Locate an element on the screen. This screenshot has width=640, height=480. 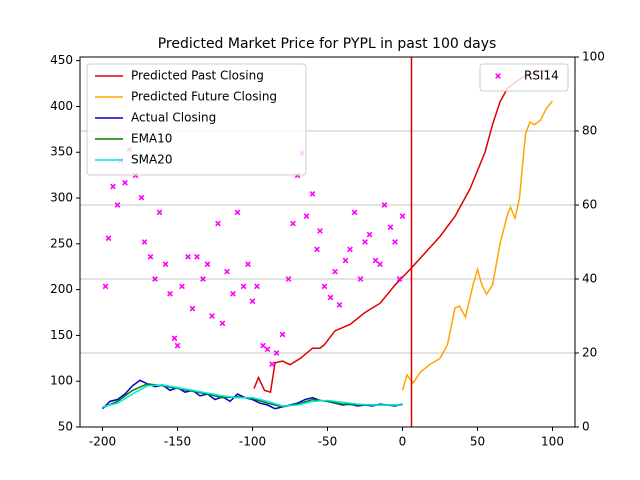
y-tick-label: 300 is located at coordinates (61, 198).